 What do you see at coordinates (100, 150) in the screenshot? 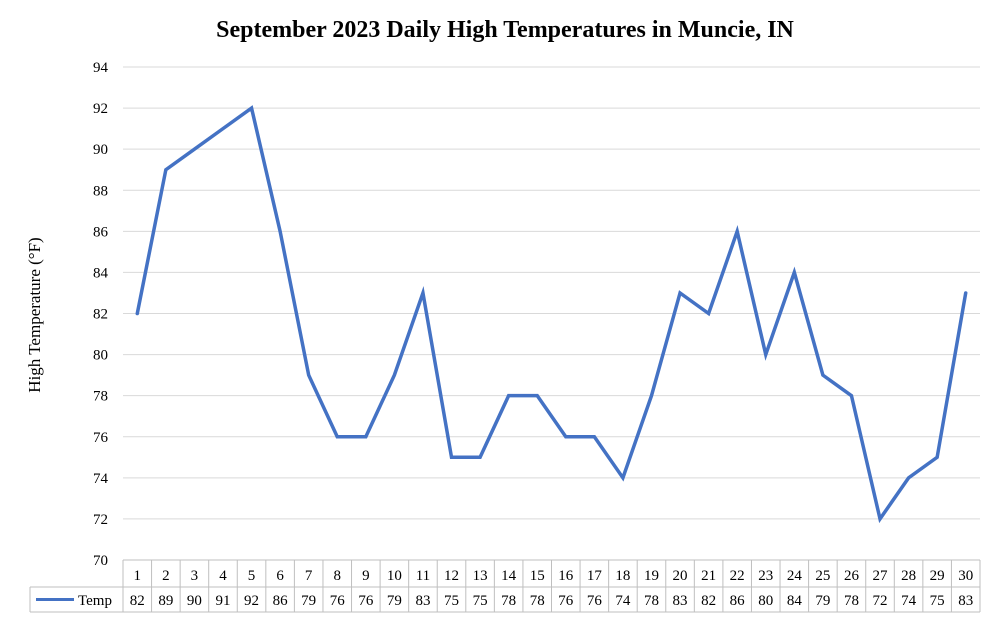
I see `y-tick-label: 90` at bounding box center [100, 150].